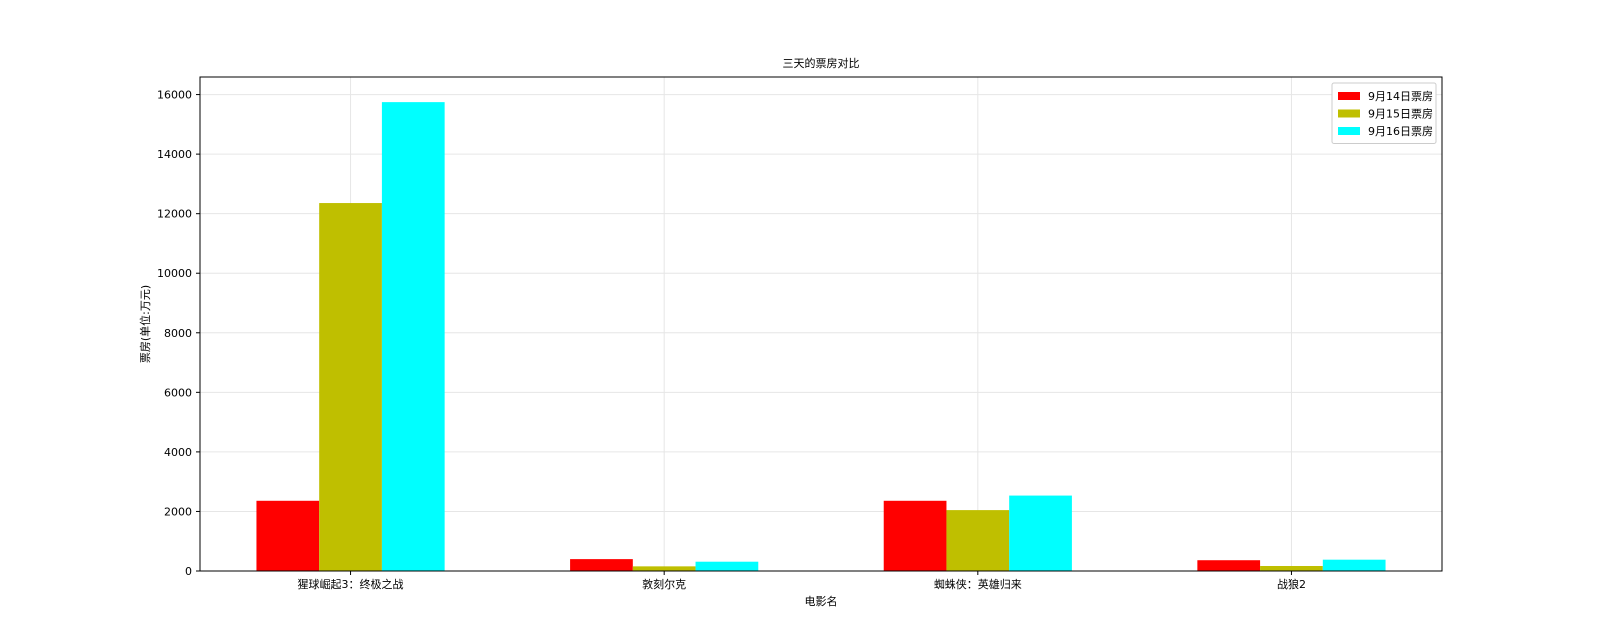 This screenshot has width=1600, height=640. What do you see at coordinates (1400, 114) in the screenshot?
I see `legend-label: 9月15日票房` at bounding box center [1400, 114].